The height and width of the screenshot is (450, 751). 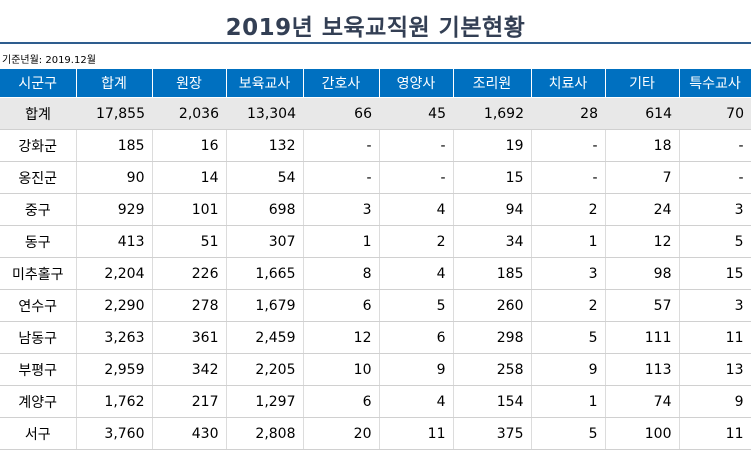 I want to click on table-cell: 132, so click(x=265, y=145).